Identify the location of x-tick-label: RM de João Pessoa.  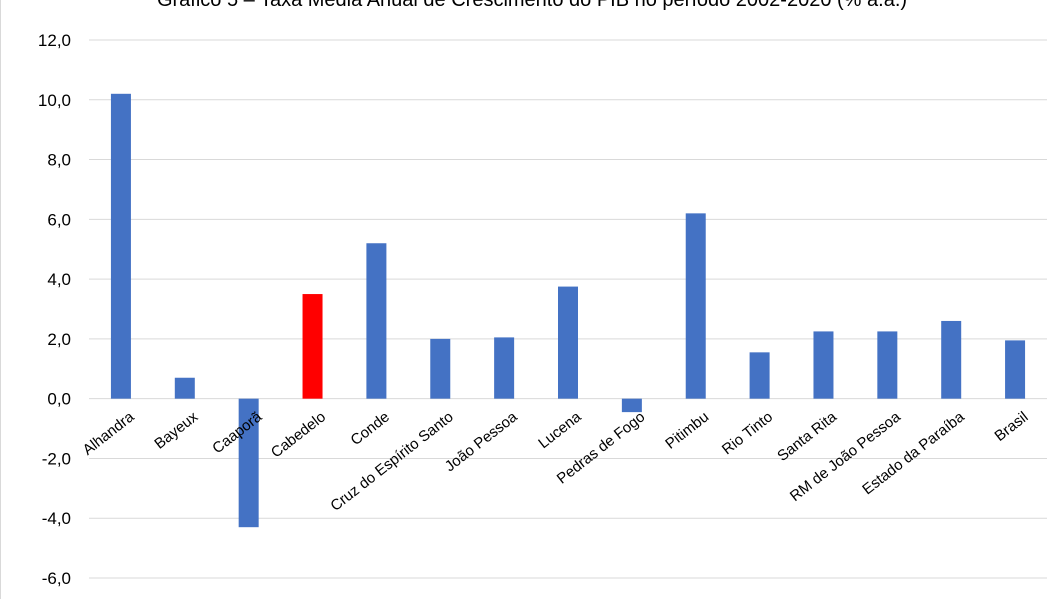
(845, 456).